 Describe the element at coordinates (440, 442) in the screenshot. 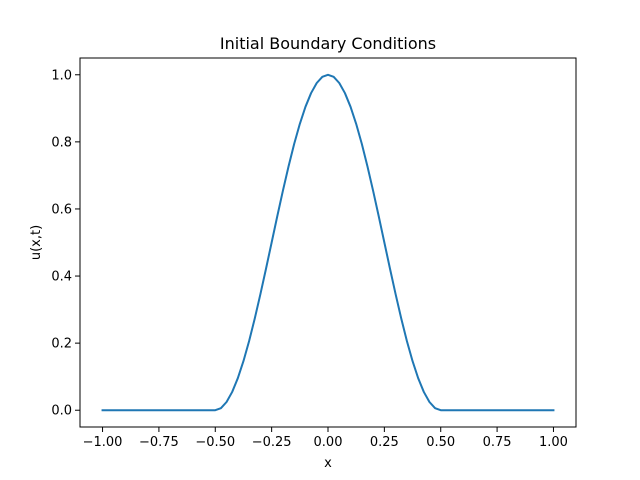

I see `x-tick-label: 0.50` at that location.